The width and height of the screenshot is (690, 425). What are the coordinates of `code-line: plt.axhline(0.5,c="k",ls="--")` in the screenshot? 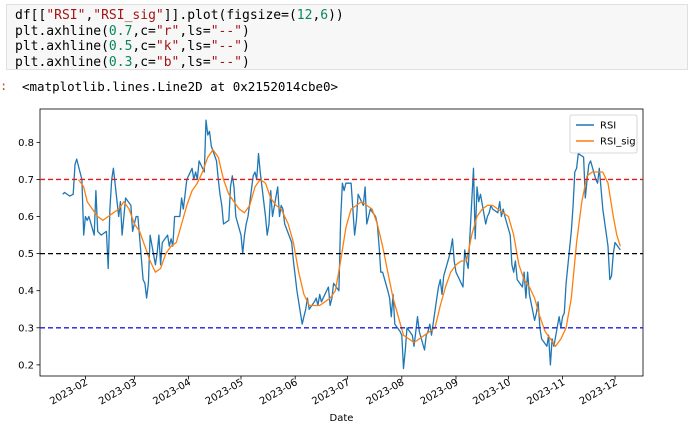 It's located at (132, 46).